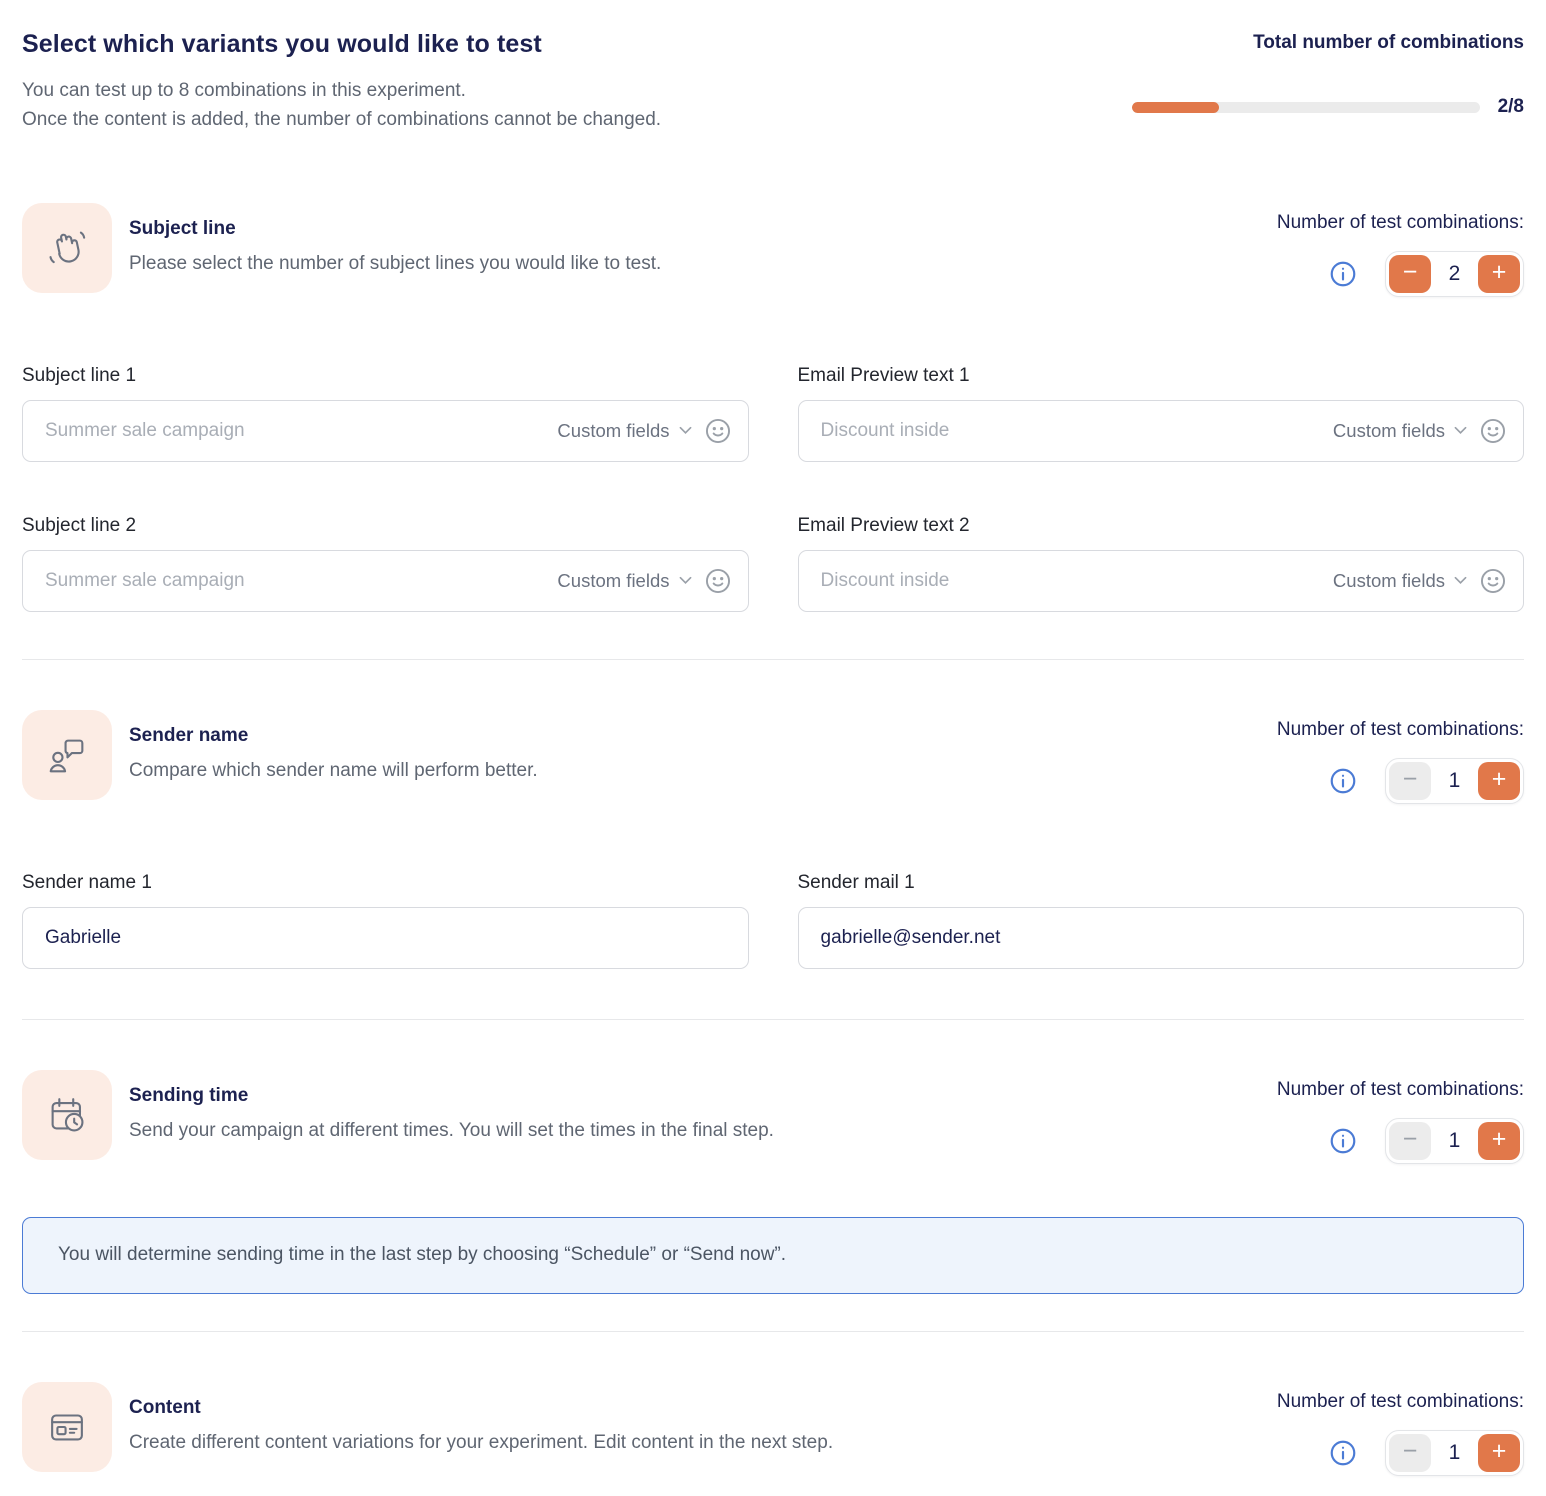 The height and width of the screenshot is (1496, 1546). I want to click on sending-time-stepper: − 1 +, so click(1454, 1140).